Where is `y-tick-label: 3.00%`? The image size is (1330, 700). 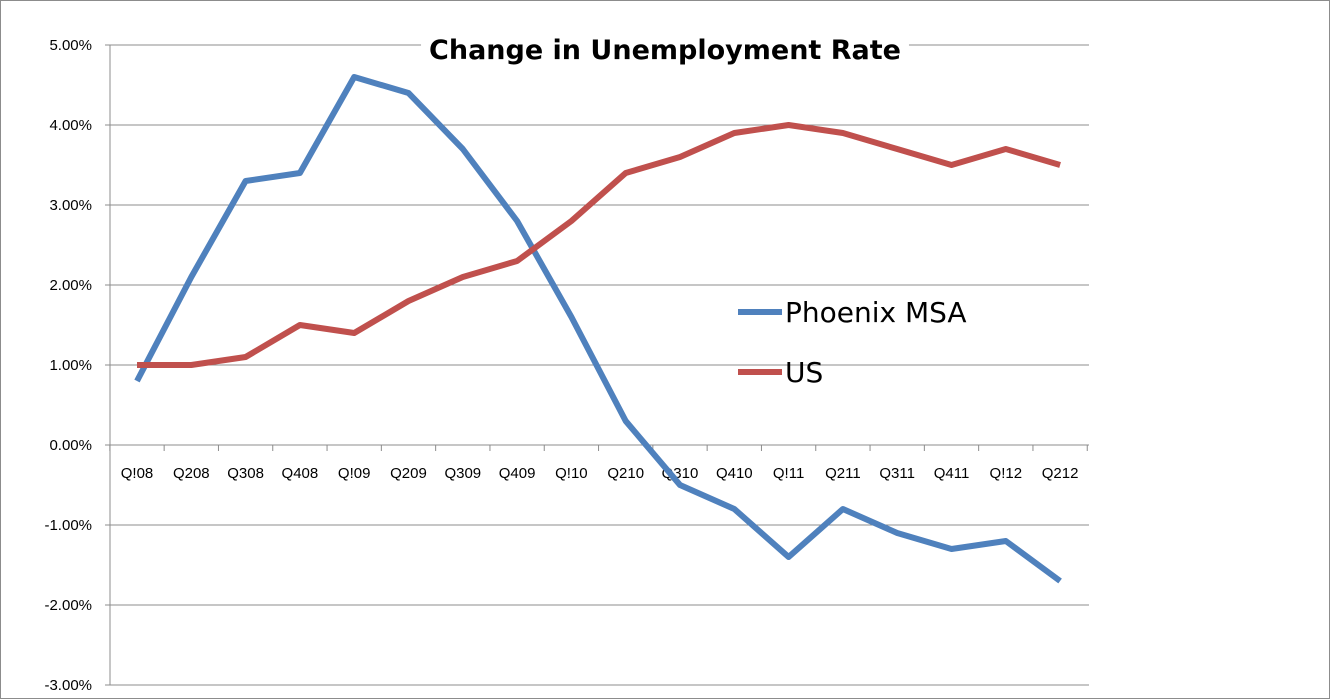 y-tick-label: 3.00% is located at coordinates (70, 205).